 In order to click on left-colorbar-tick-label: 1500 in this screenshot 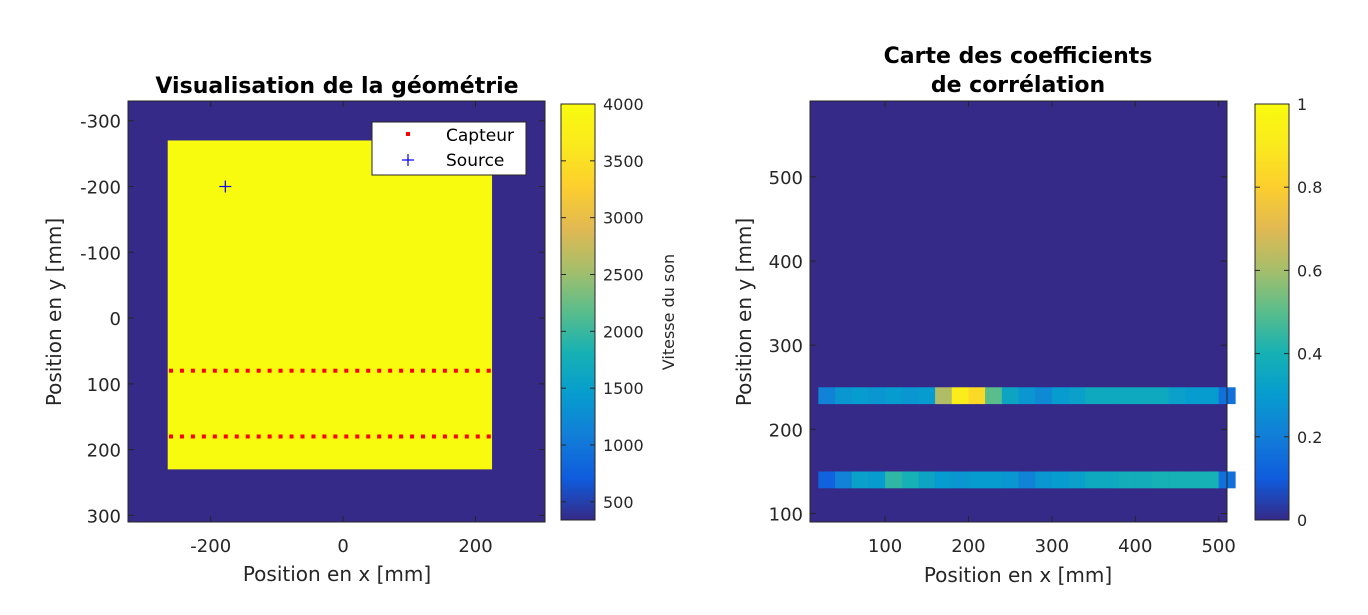, I will do `click(623, 388)`.